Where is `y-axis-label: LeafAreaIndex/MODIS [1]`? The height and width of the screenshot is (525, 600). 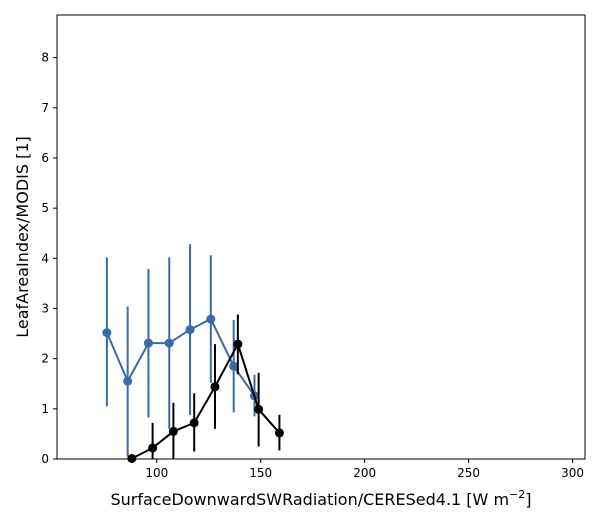 y-axis-label: LeafAreaIndex/MODIS [1] is located at coordinates (22, 237).